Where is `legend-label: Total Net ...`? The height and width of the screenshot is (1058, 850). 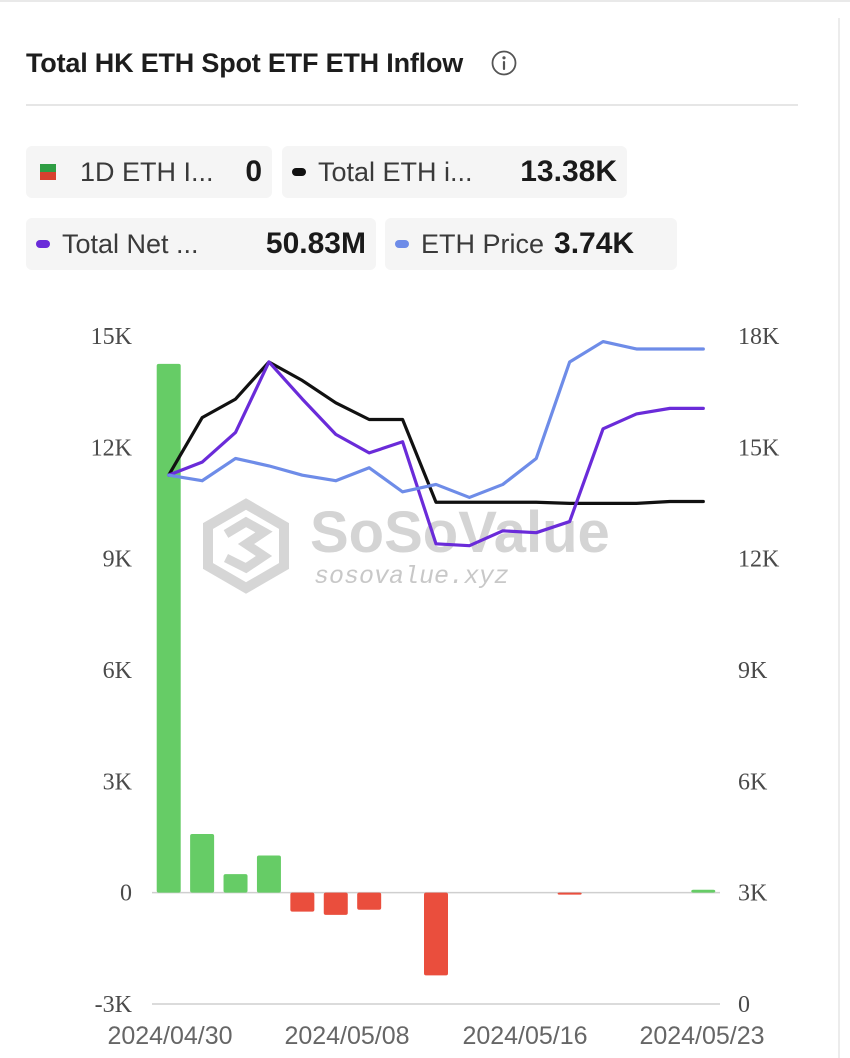
legend-label: Total Net ... is located at coordinates (130, 243).